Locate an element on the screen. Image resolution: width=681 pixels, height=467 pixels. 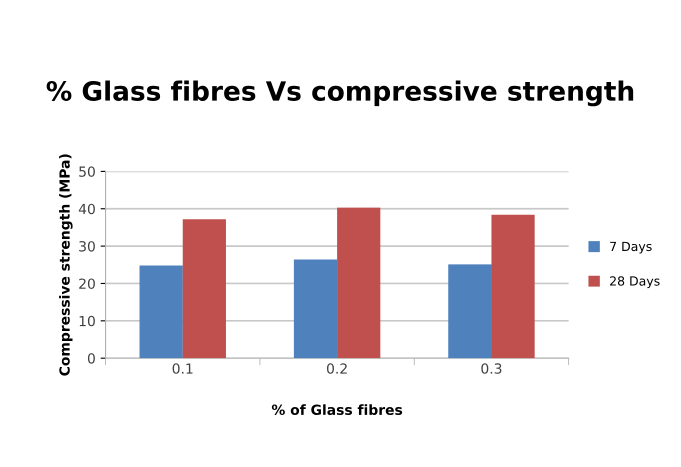
x-tick-label: 0.3 is located at coordinates (491, 368).